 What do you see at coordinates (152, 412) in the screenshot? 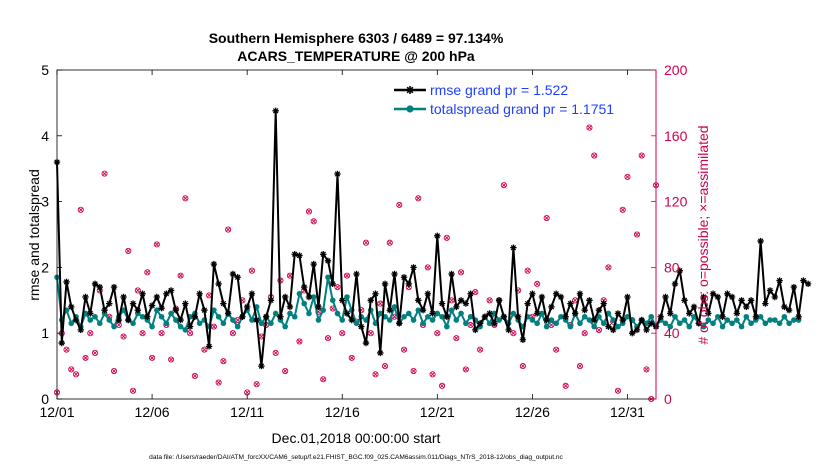
I see `x-tick-label-1: 12/06` at bounding box center [152, 412].